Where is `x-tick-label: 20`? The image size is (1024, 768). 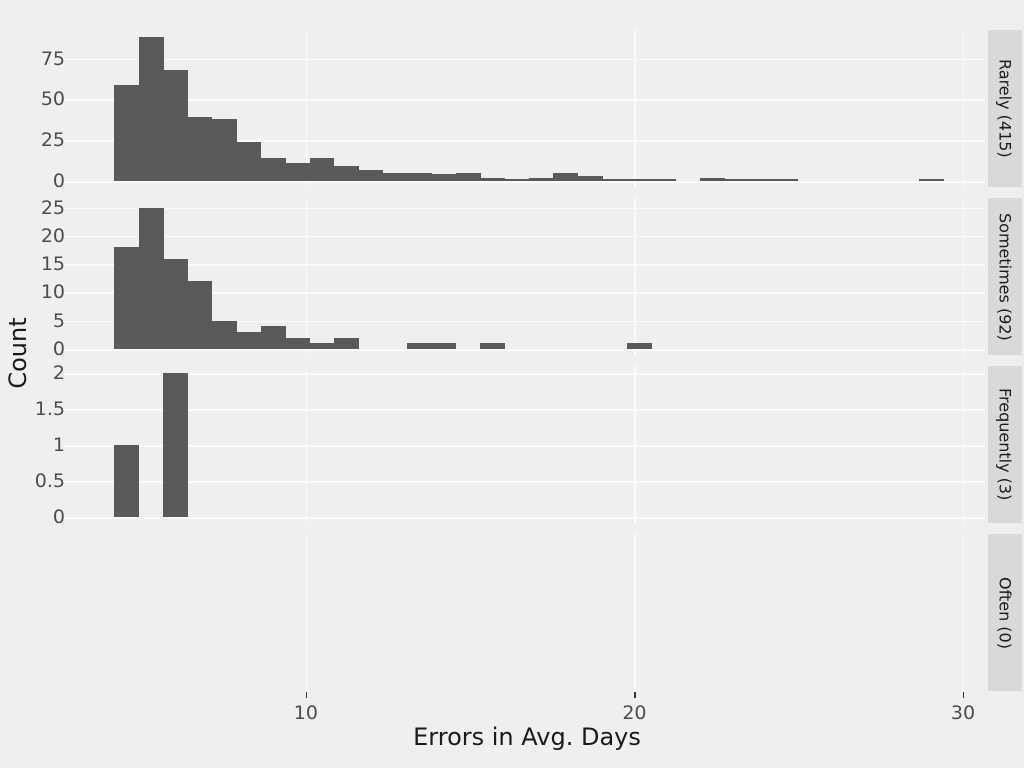 x-tick-label: 20 is located at coordinates (634, 713).